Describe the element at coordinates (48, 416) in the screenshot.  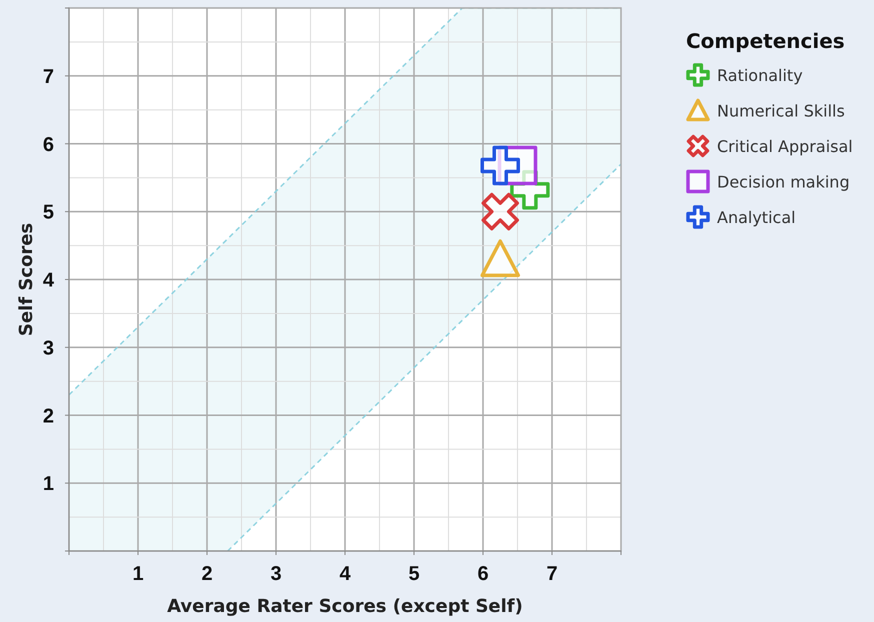
I see `y-tick-label: 2` at that location.